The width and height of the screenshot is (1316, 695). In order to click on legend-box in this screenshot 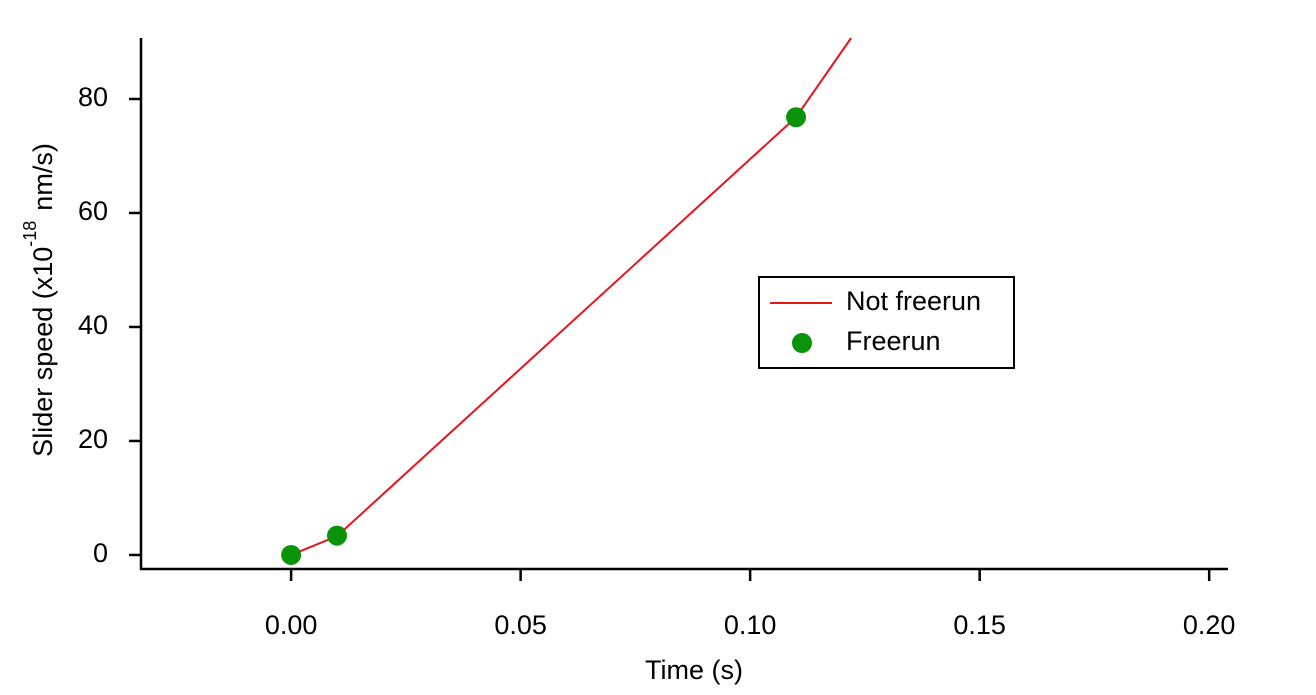, I will do `click(886, 322)`.